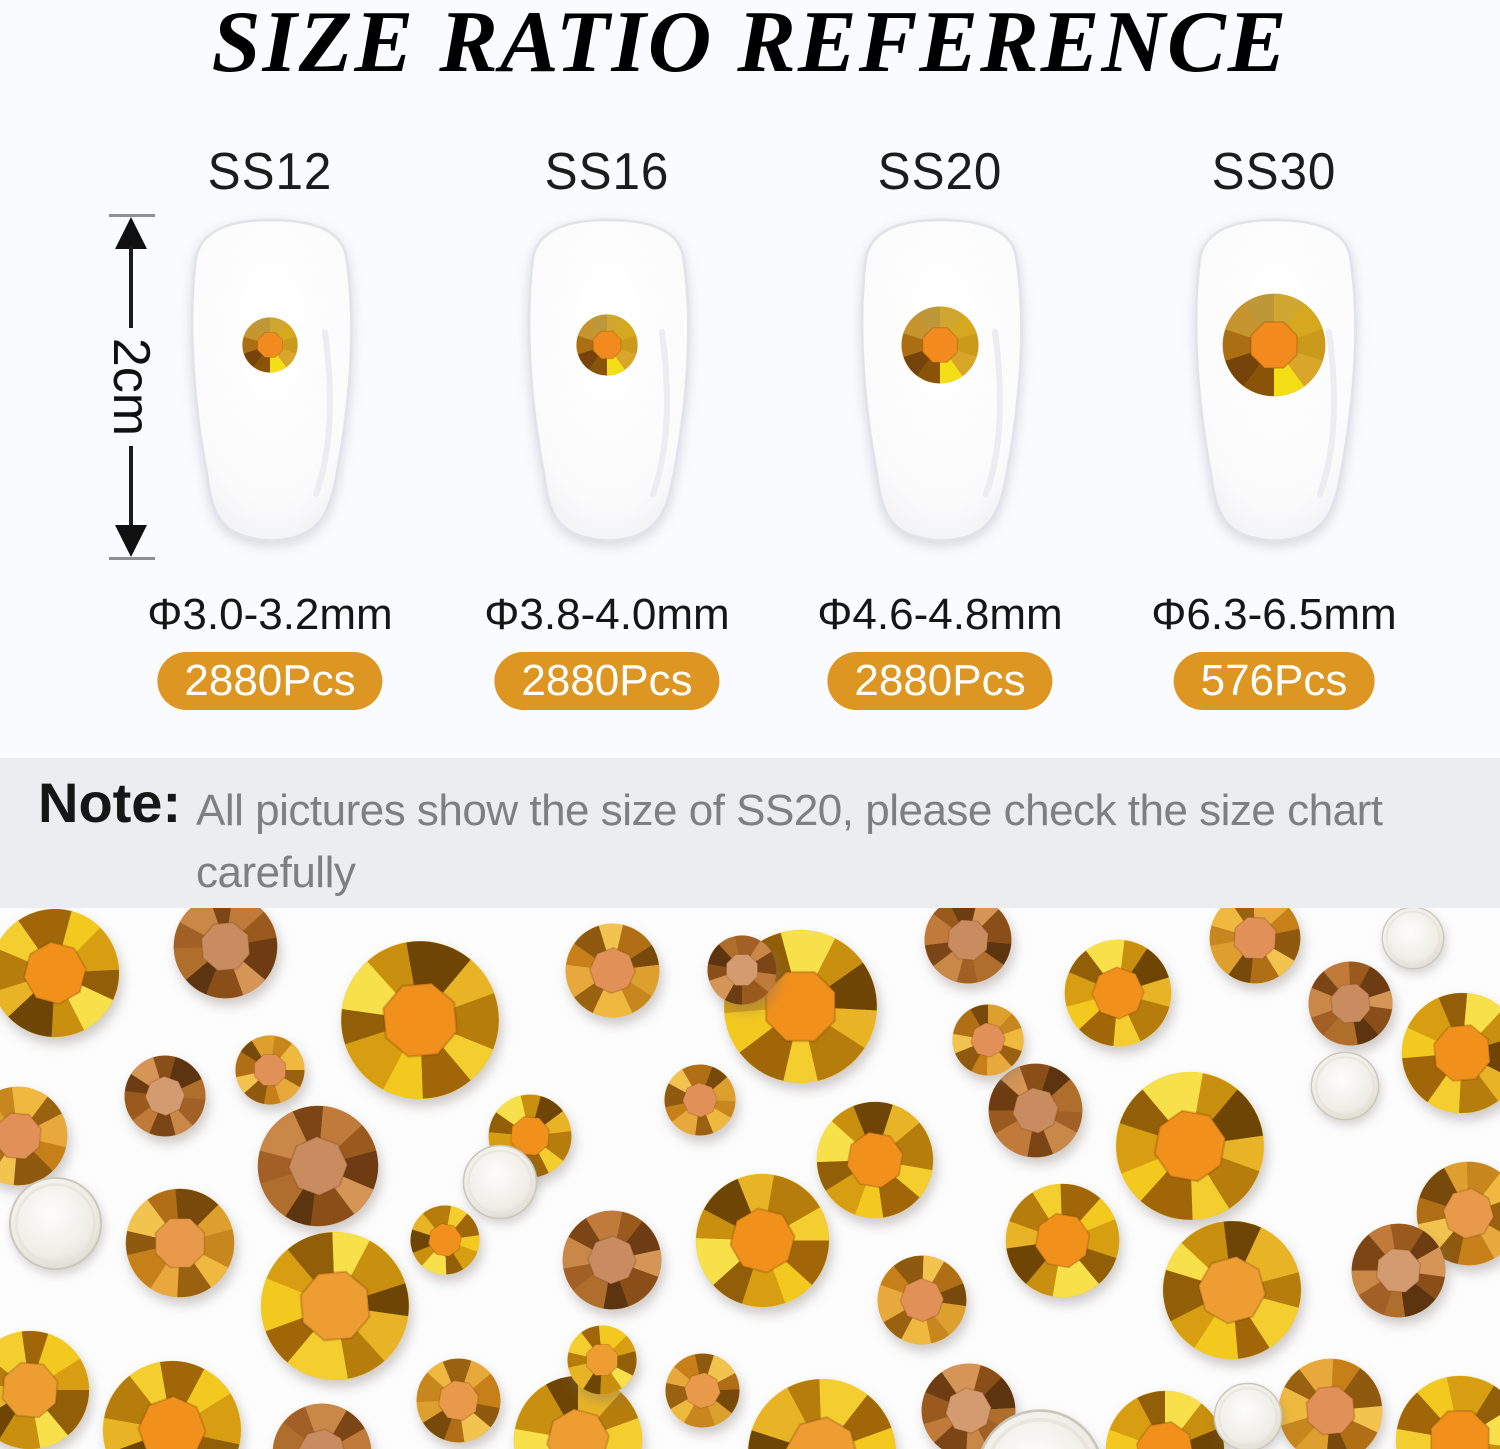 This screenshot has width=1500, height=1449. I want to click on size-label: SS30, so click(1274, 172).